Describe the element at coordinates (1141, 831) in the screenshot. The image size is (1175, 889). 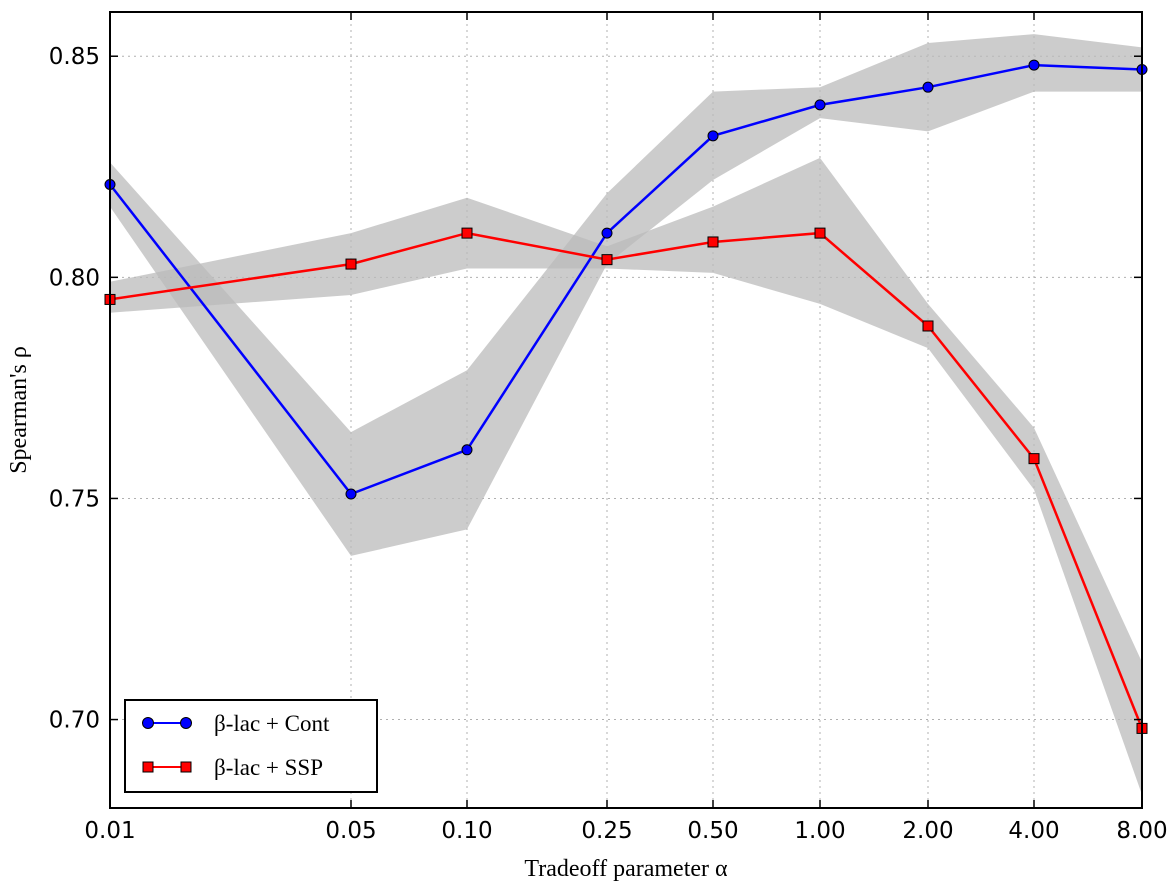
I see `x-tick-label: 8.00` at that location.